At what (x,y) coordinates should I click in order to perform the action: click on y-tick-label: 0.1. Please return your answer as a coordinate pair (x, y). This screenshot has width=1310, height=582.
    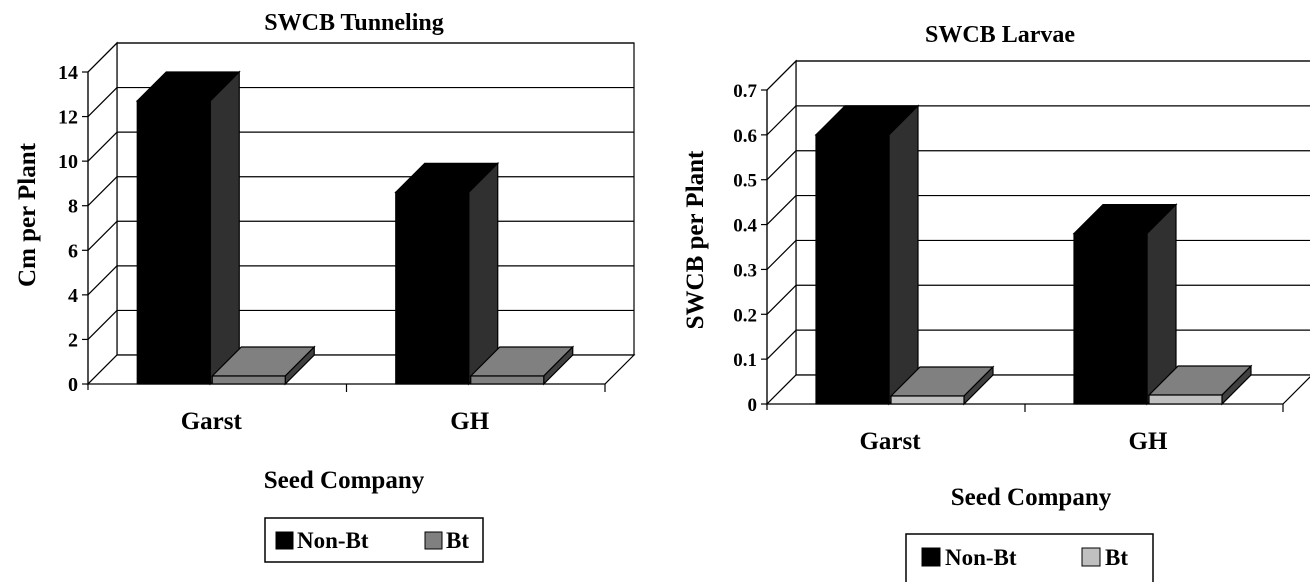
    Looking at the image, I should click on (745, 360).